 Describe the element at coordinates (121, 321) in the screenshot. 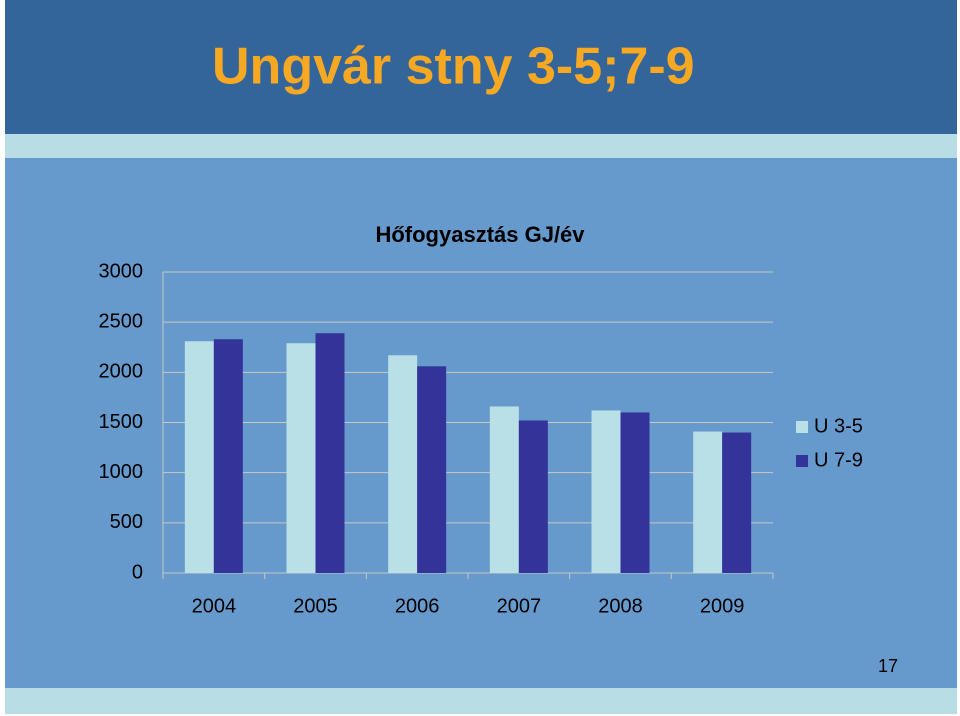

I see `y-tick-label: 2500` at that location.